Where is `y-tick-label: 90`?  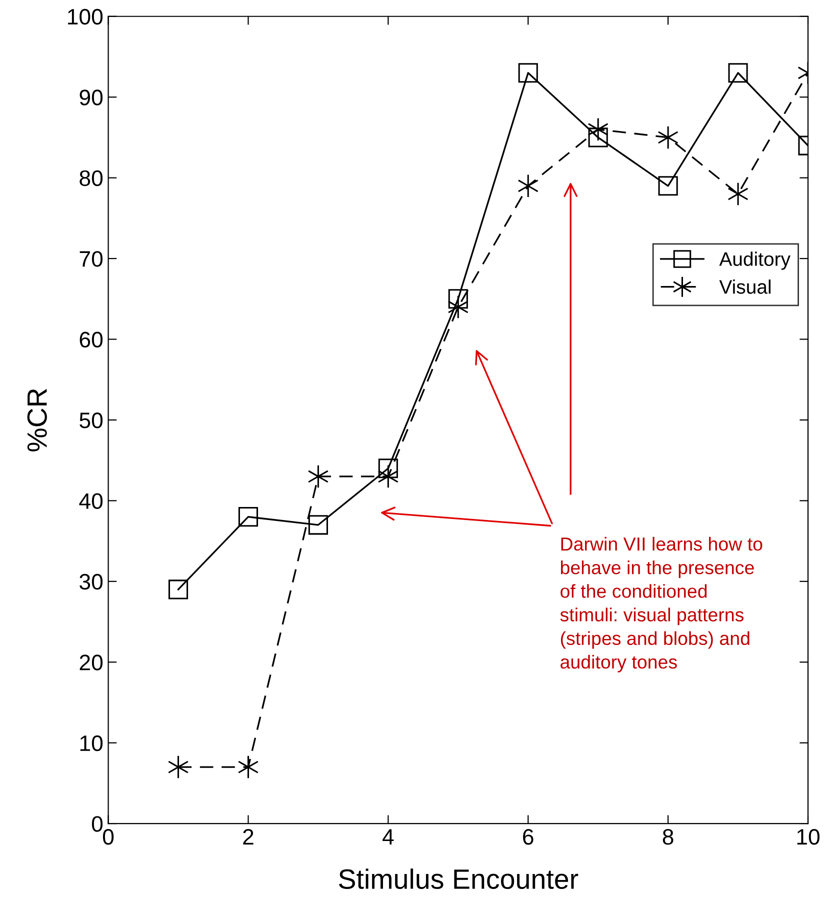 y-tick-label: 90 is located at coordinates (91, 98).